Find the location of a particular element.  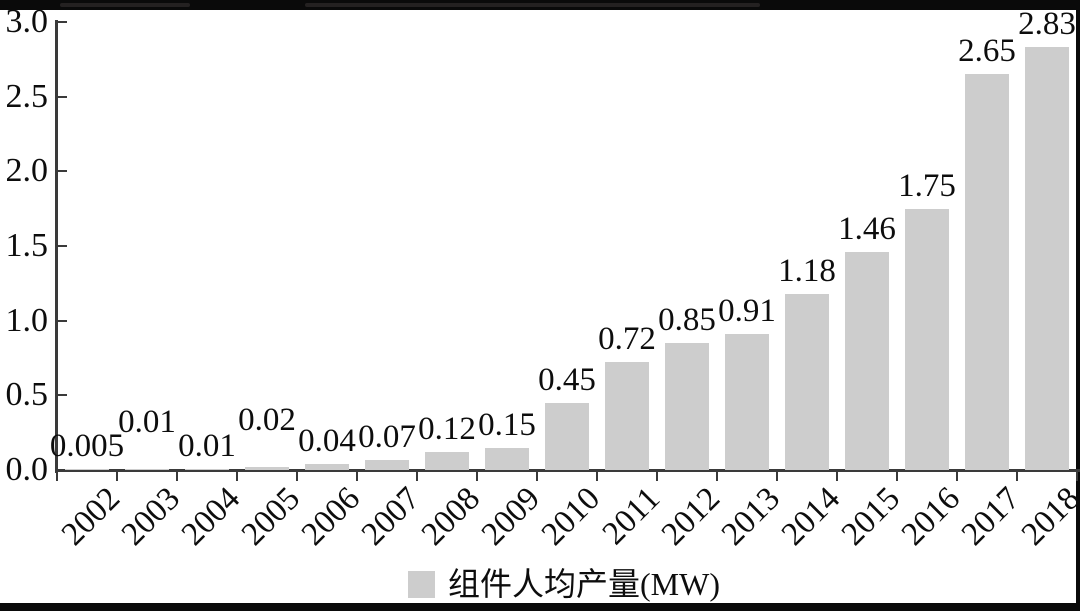

bar-2003 is located at coordinates (147, 469).